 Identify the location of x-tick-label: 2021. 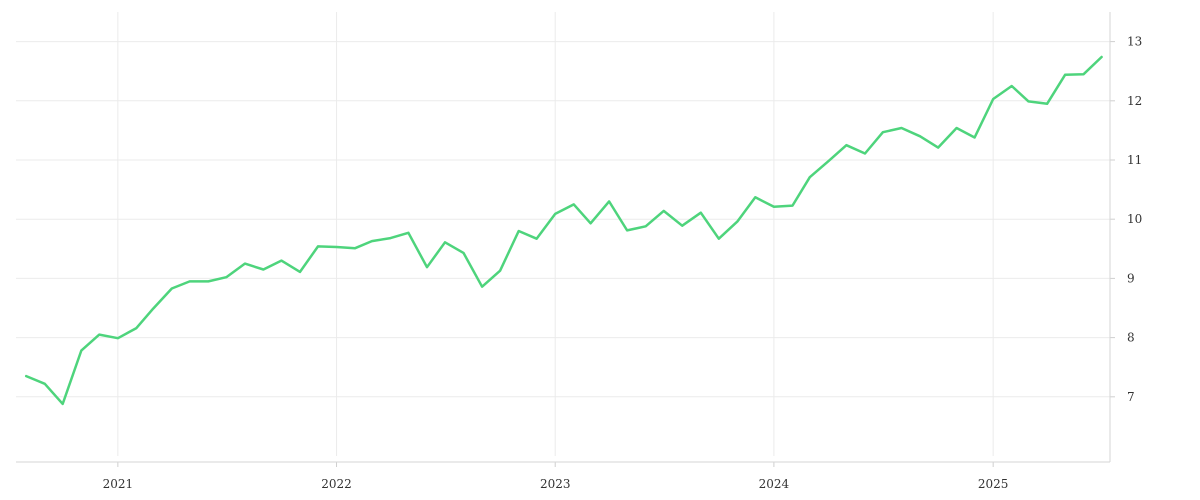
(118, 484).